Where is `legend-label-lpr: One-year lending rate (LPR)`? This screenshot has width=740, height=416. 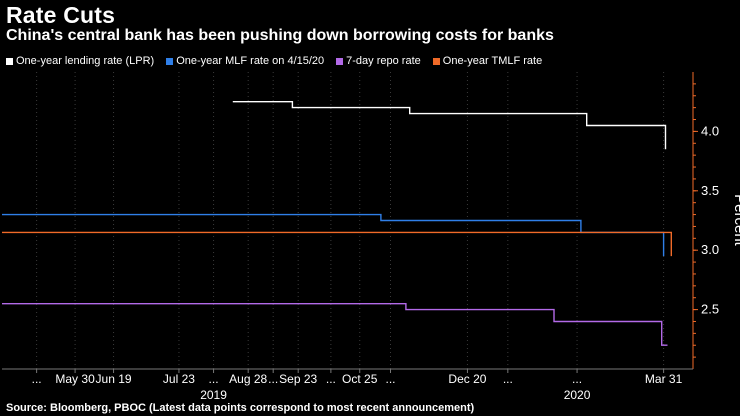
legend-label-lpr: One-year lending rate (LPR) is located at coordinates (85, 61).